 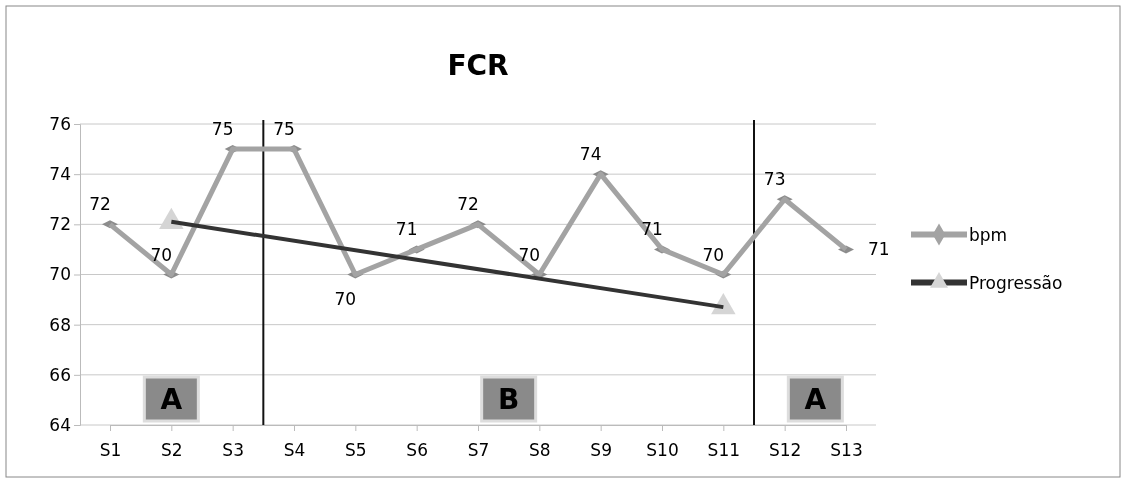 I want to click on x-tick-label: S1, so click(x=110, y=450).